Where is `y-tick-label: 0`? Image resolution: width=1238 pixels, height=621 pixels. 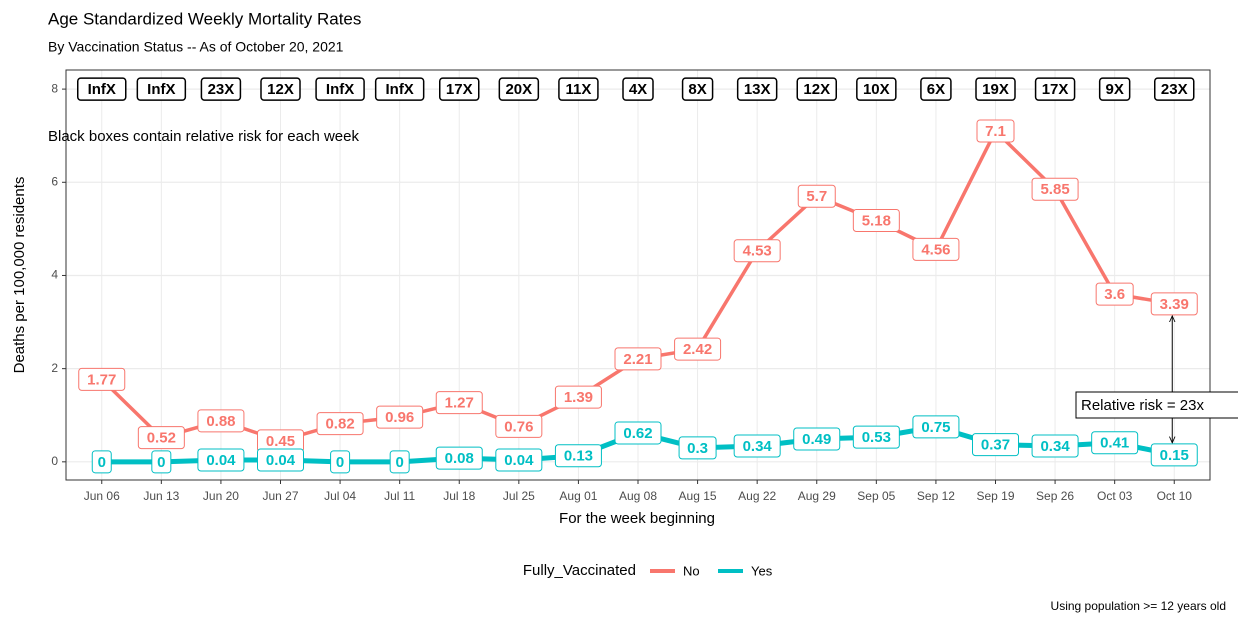
y-tick-label: 0 is located at coordinates (54, 461).